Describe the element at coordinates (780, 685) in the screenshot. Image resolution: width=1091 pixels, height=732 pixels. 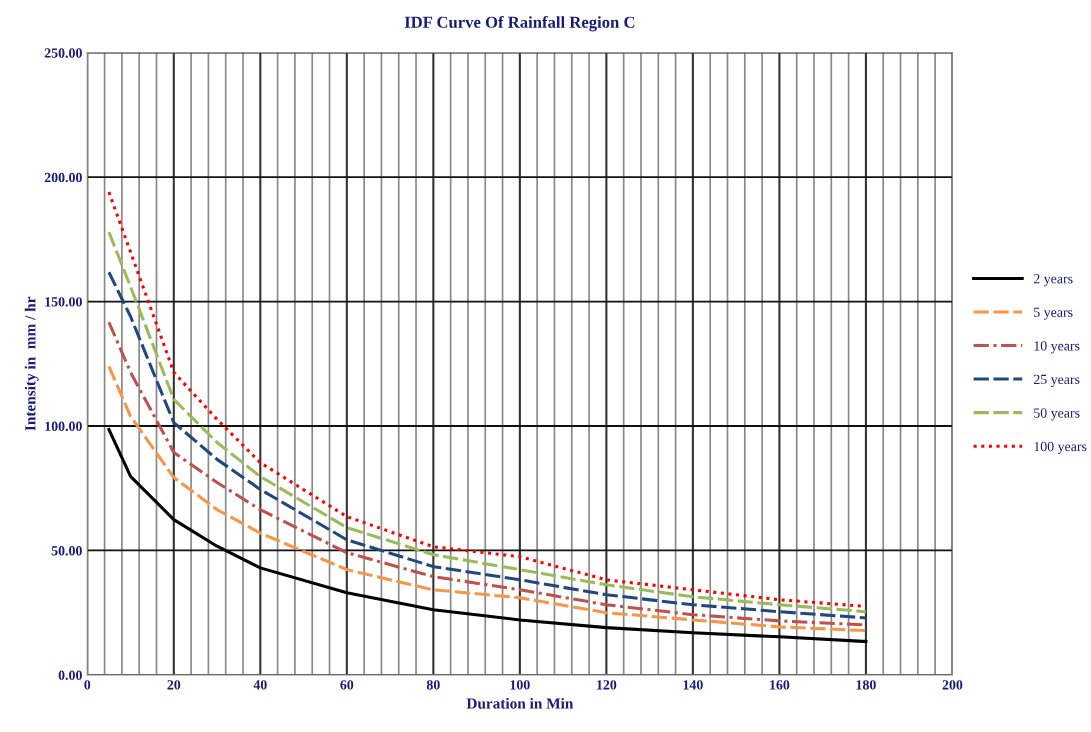
I see `x-tick-label: 160` at that location.